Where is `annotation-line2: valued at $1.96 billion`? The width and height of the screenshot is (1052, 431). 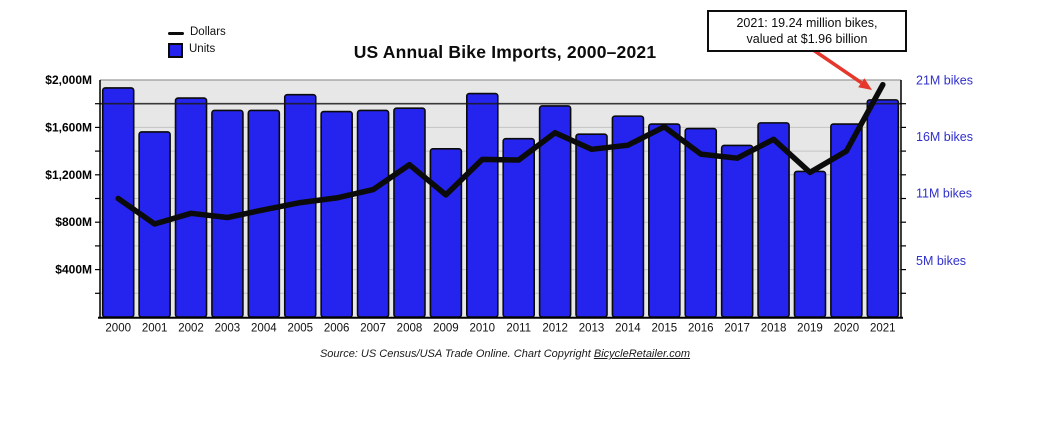 annotation-line2: valued at $1.96 billion is located at coordinates (807, 39).